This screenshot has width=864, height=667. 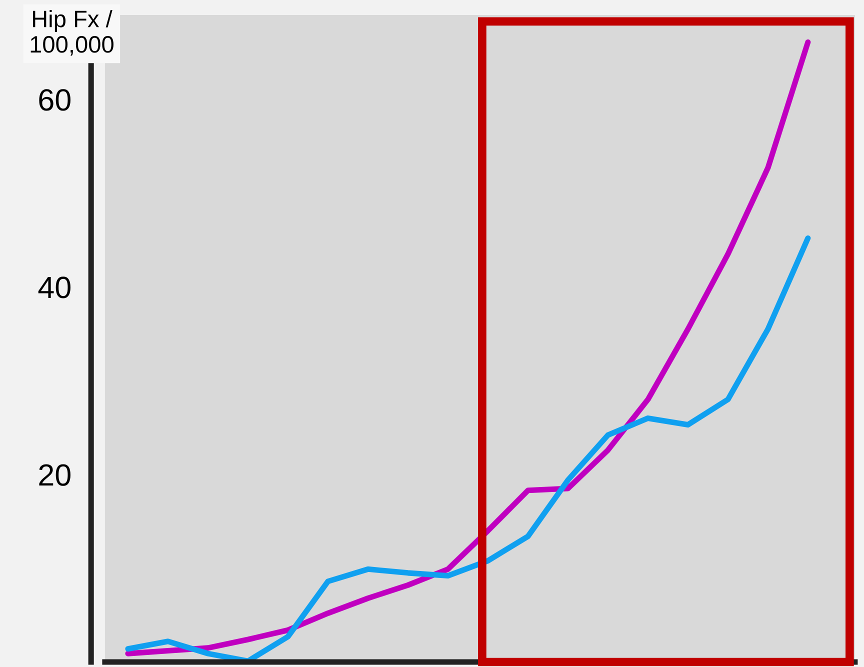 What do you see at coordinates (72, 33) in the screenshot?
I see `y-axis-title: Hip Fx / 100,000` at bounding box center [72, 33].